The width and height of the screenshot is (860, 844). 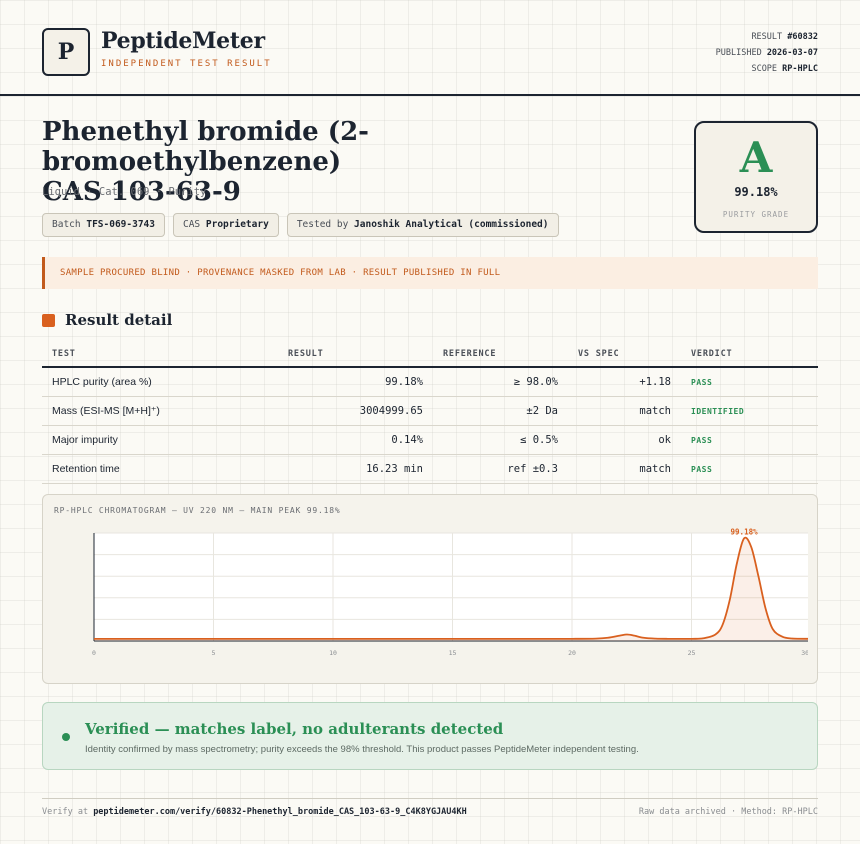 What do you see at coordinates (66, 737) in the screenshot?
I see `status-dot-icon` at bounding box center [66, 737].